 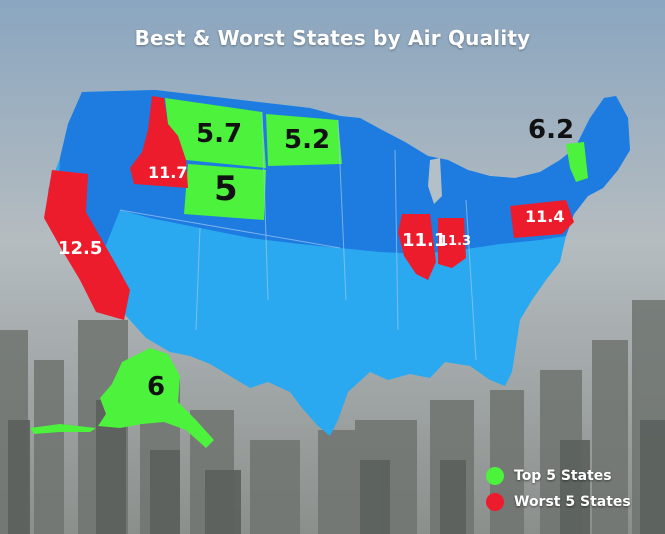 I want to click on label-pennsylvania: 11.4, so click(x=545, y=216).